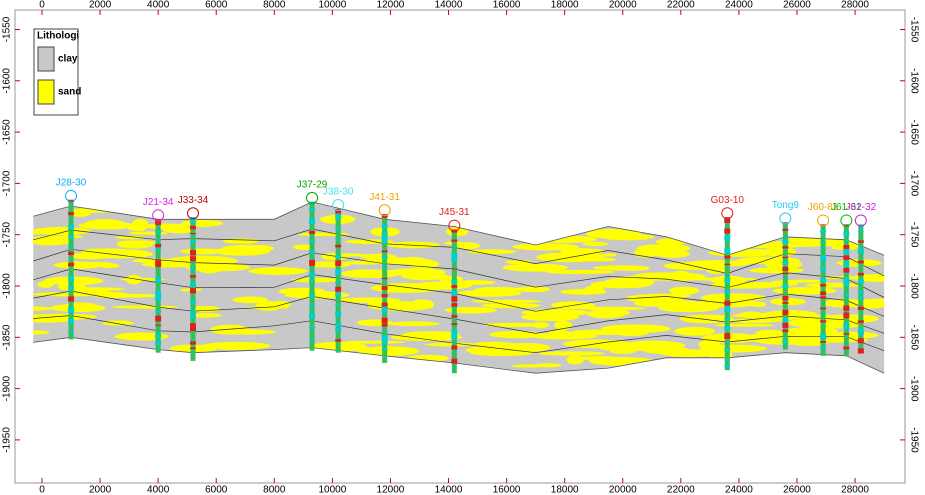  Describe the element at coordinates (855, 490) in the screenshot. I see `x-tick-label: 28000` at that location.